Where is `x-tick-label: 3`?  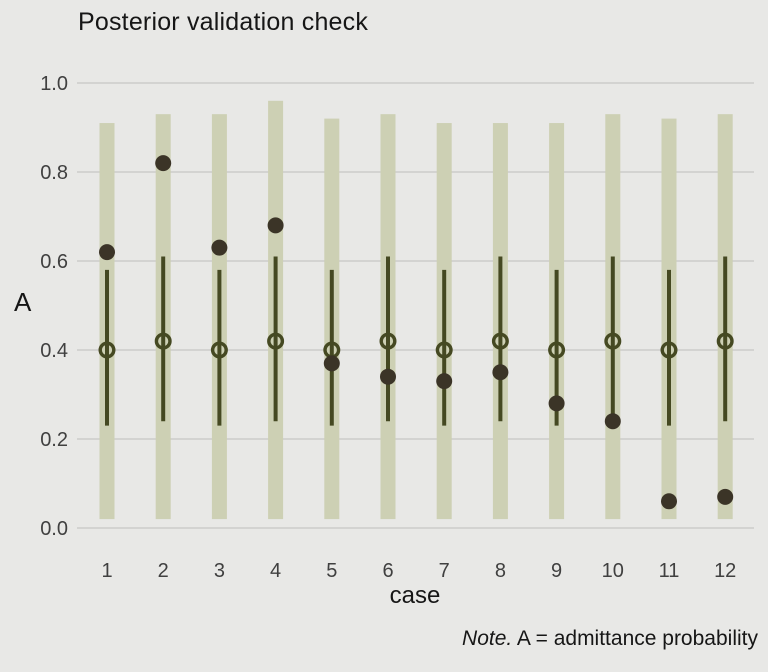
x-tick-label: 3 is located at coordinates (219, 571).